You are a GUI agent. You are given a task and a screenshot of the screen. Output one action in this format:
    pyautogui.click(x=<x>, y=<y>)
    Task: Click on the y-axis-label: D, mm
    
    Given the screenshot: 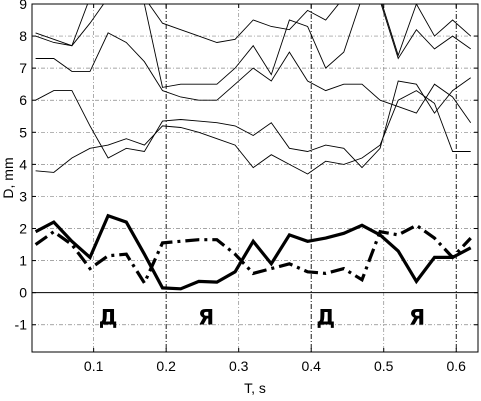 What is the action you would take?
    pyautogui.click(x=8, y=177)
    